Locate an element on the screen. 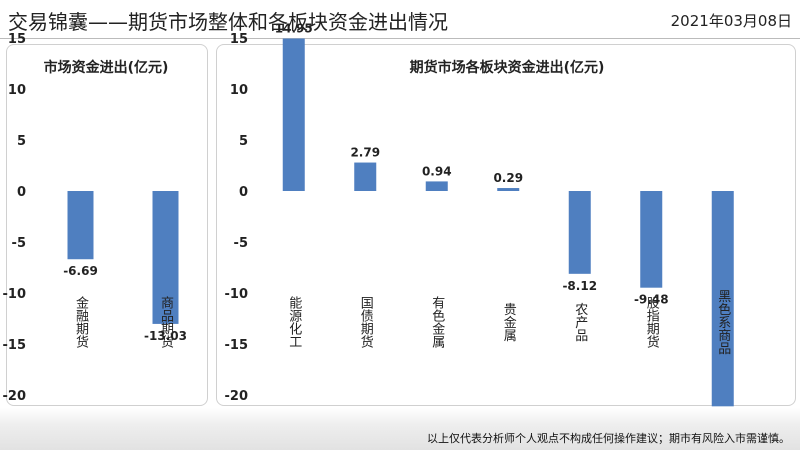  sector-y-tick-label: -10 is located at coordinates (237, 294).